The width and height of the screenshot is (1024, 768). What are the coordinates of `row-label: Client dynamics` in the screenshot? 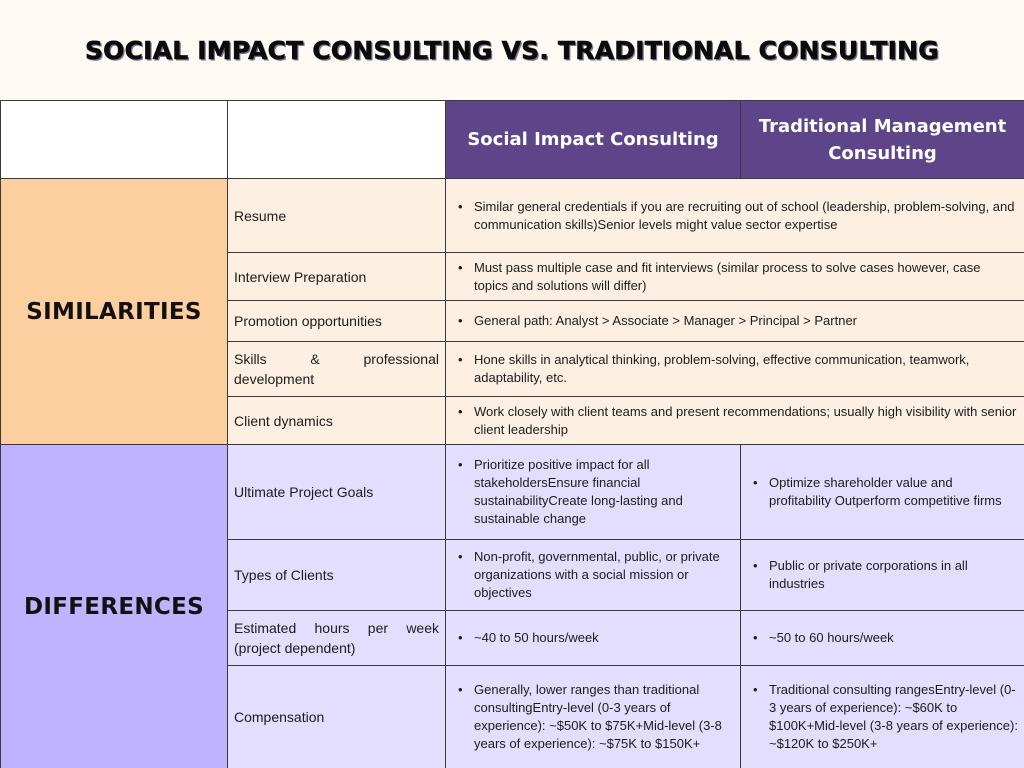 It's located at (336, 420).